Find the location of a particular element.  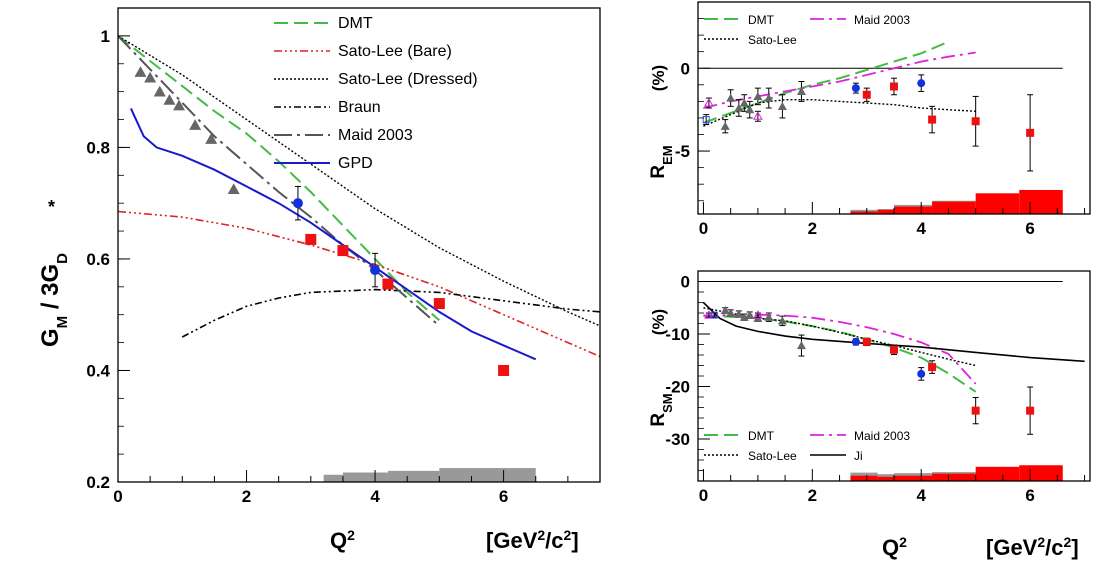

svg-text: GM / 3GD is located at coordinates (54, 300).